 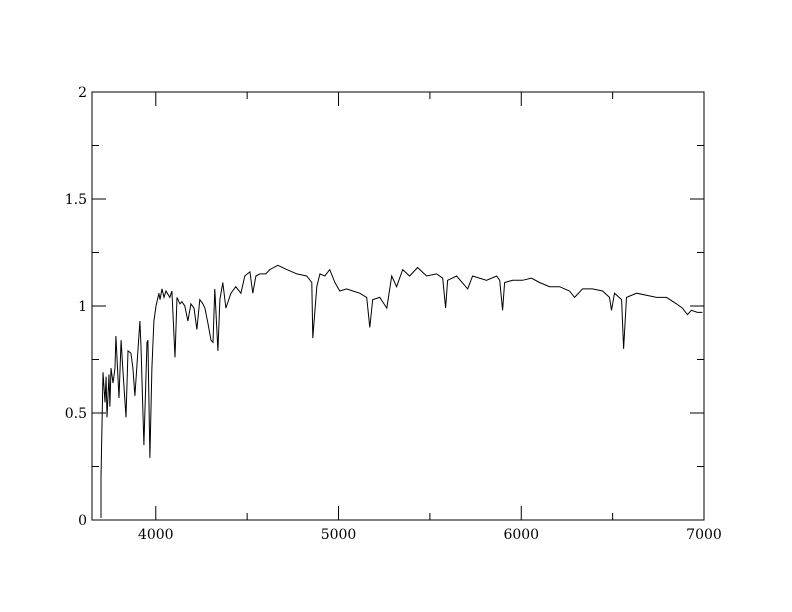 I want to click on y-tick-label: 2, so click(x=82, y=93).